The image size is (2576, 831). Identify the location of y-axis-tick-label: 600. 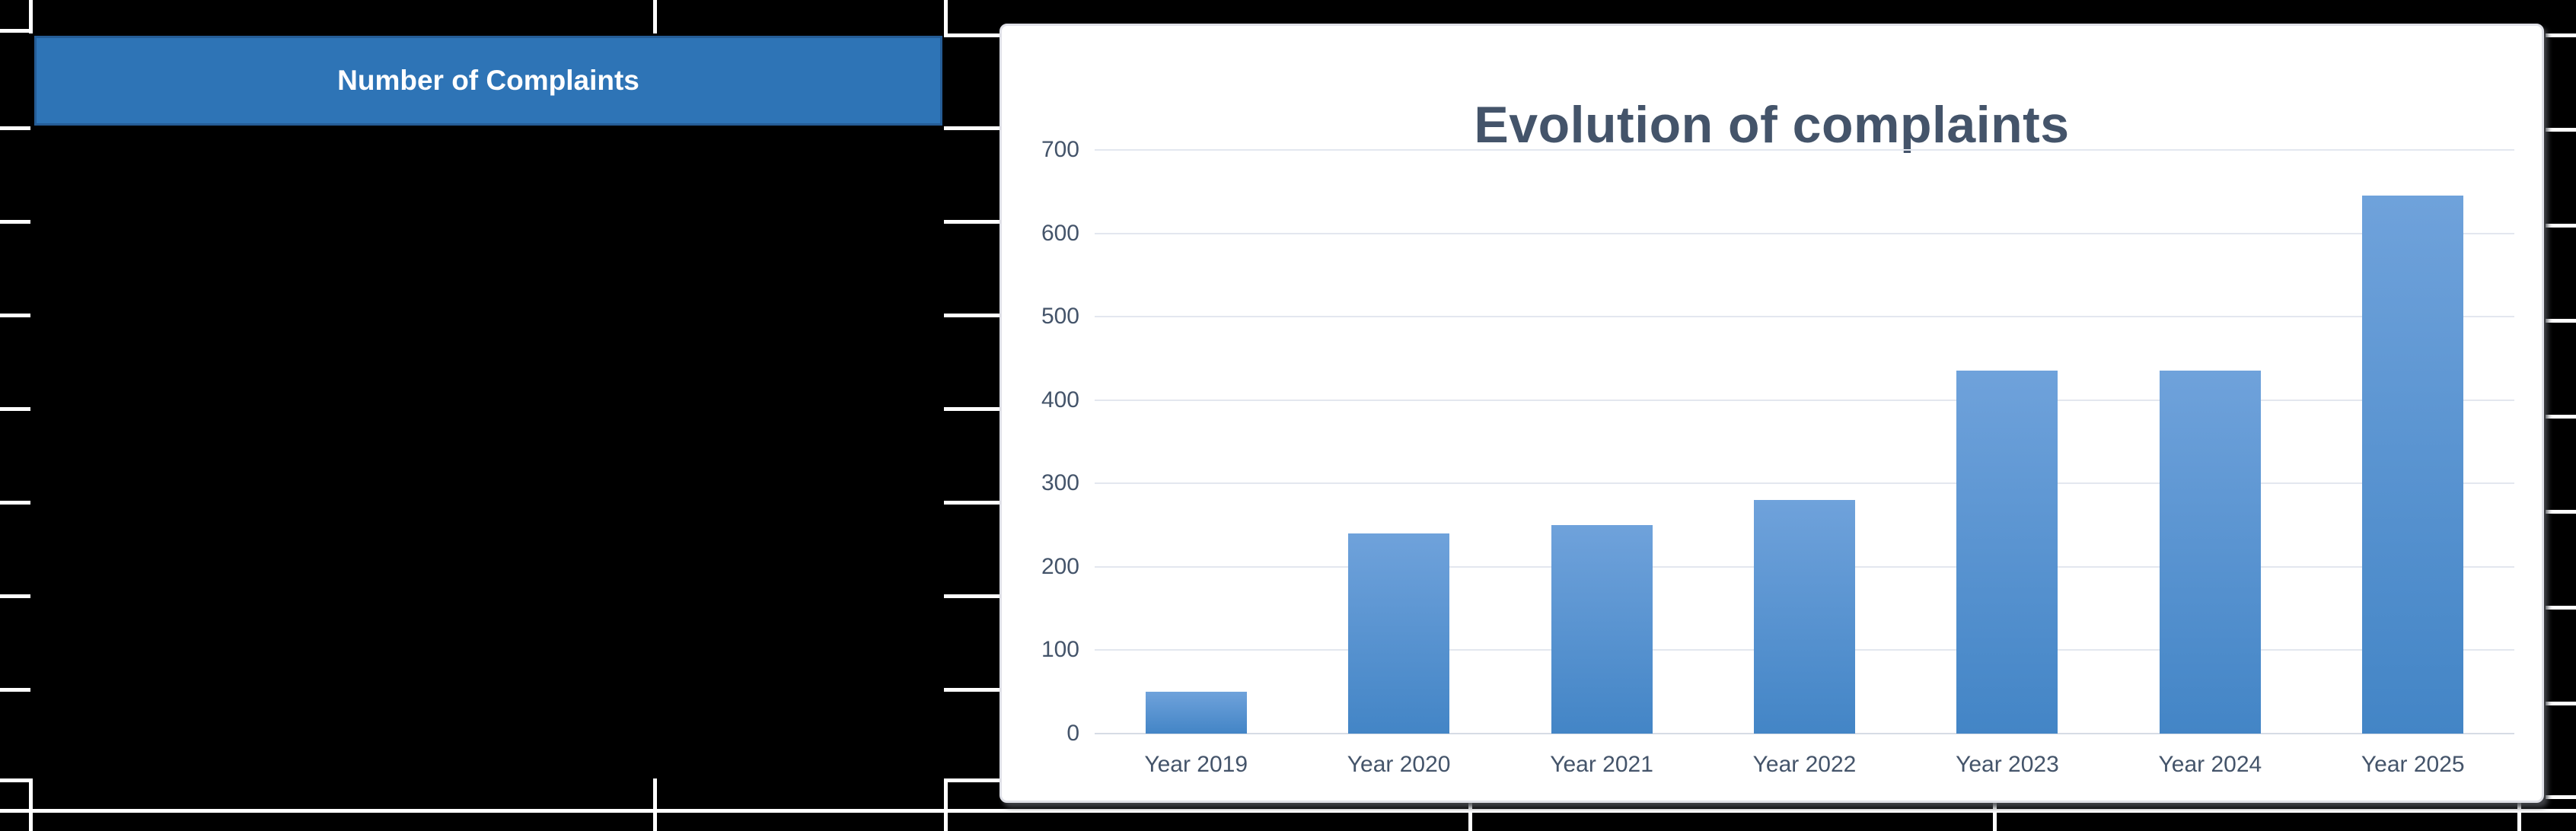
(1060, 233).